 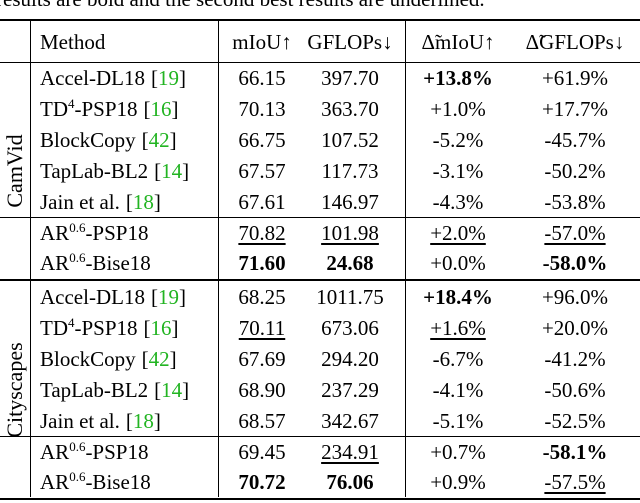 What do you see at coordinates (350, 109) in the screenshot?
I see `value-cell: 363.70` at bounding box center [350, 109].